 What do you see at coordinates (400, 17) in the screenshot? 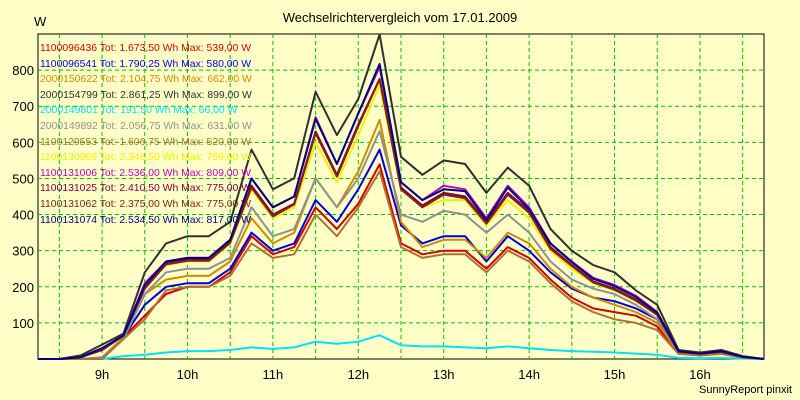
I see `chart-title: Wechselrichtervergleich vom 17.01.2009` at bounding box center [400, 17].